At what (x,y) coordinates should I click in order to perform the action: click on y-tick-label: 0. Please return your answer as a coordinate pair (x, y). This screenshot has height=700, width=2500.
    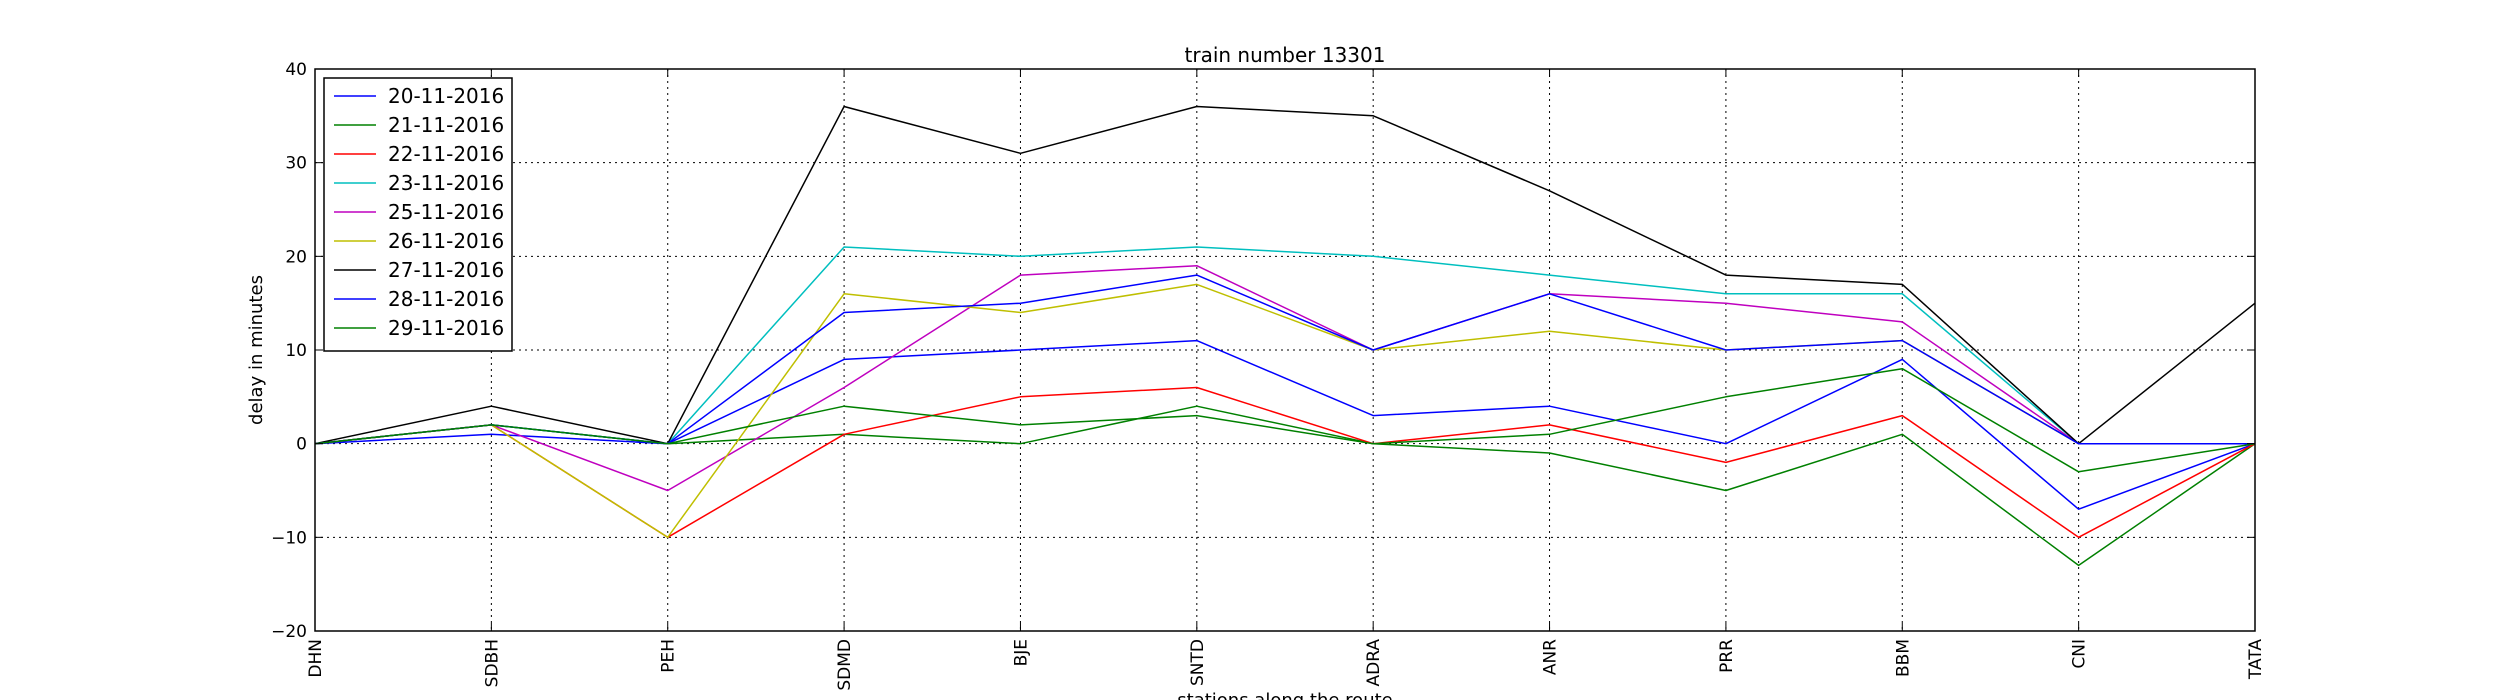
    Looking at the image, I should click on (301, 445).